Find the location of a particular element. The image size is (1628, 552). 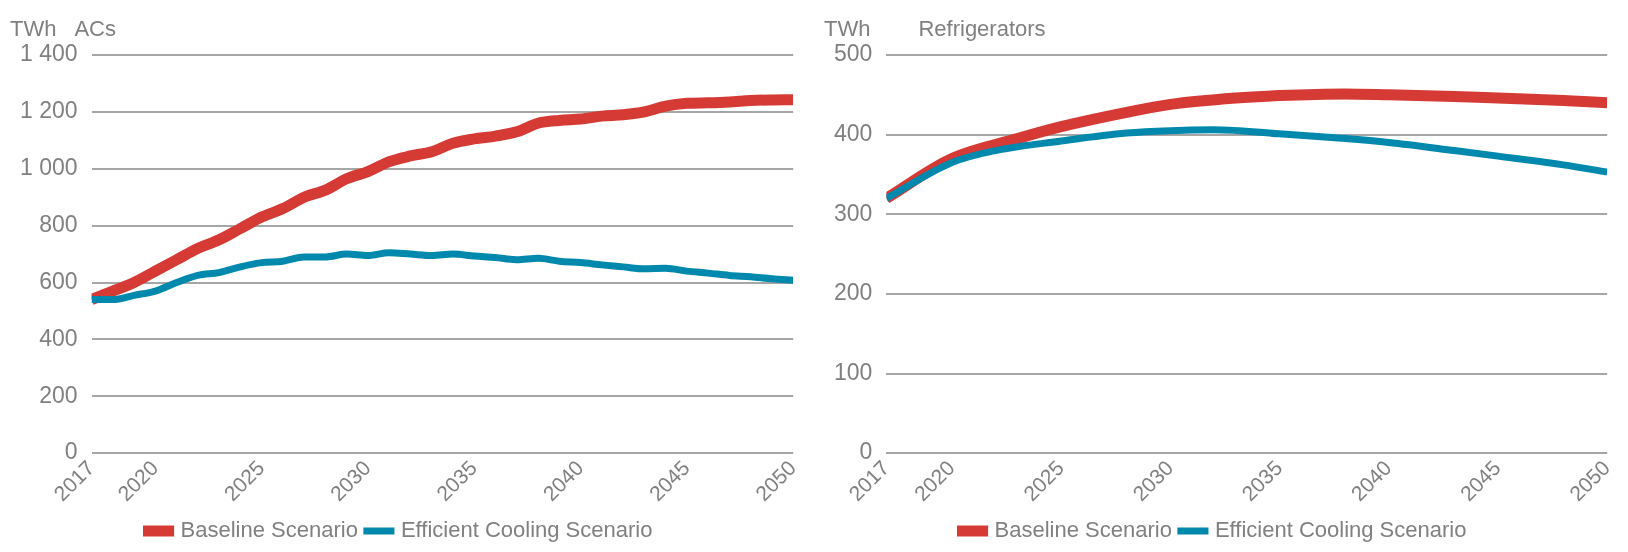

y-tick-label: 100 is located at coordinates (853, 371).